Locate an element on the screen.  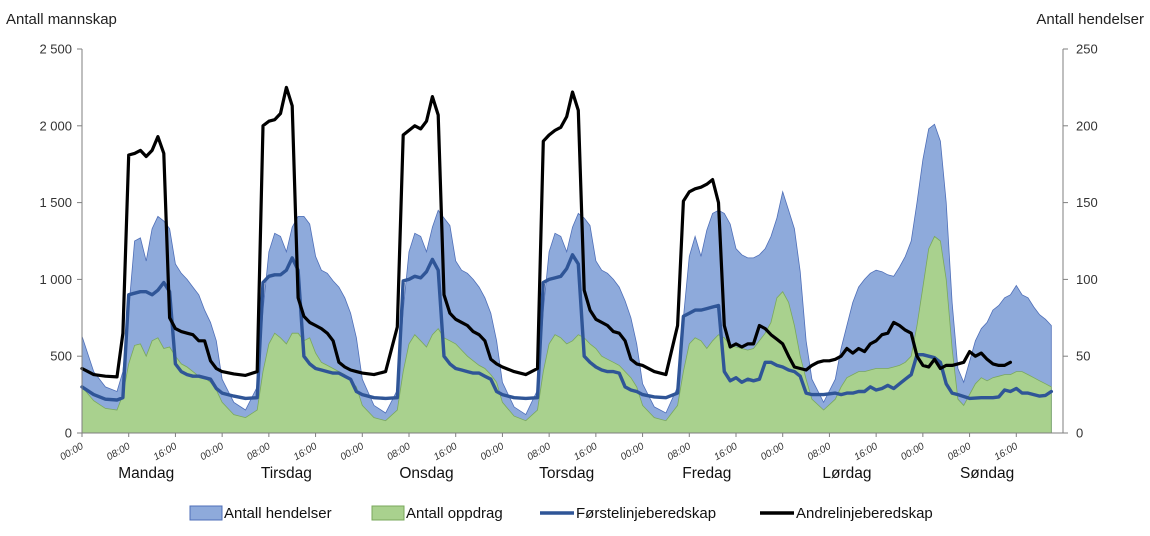
legend-item-antall-oppdrag: Antall oppdrag is located at coordinates (437, 513).